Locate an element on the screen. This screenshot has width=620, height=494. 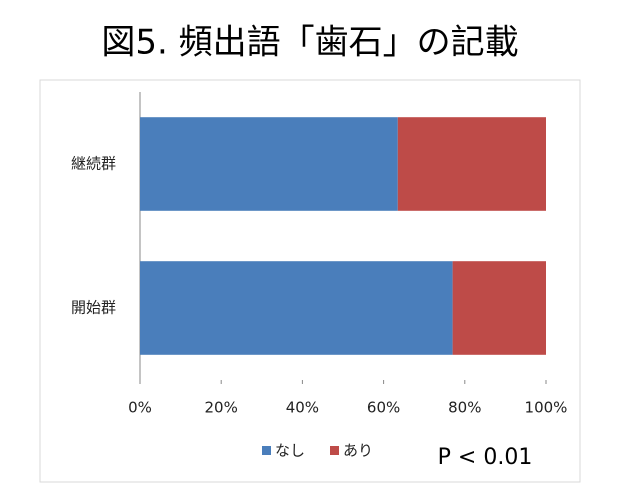
x-tick-label: 60% is located at coordinates (383, 408).